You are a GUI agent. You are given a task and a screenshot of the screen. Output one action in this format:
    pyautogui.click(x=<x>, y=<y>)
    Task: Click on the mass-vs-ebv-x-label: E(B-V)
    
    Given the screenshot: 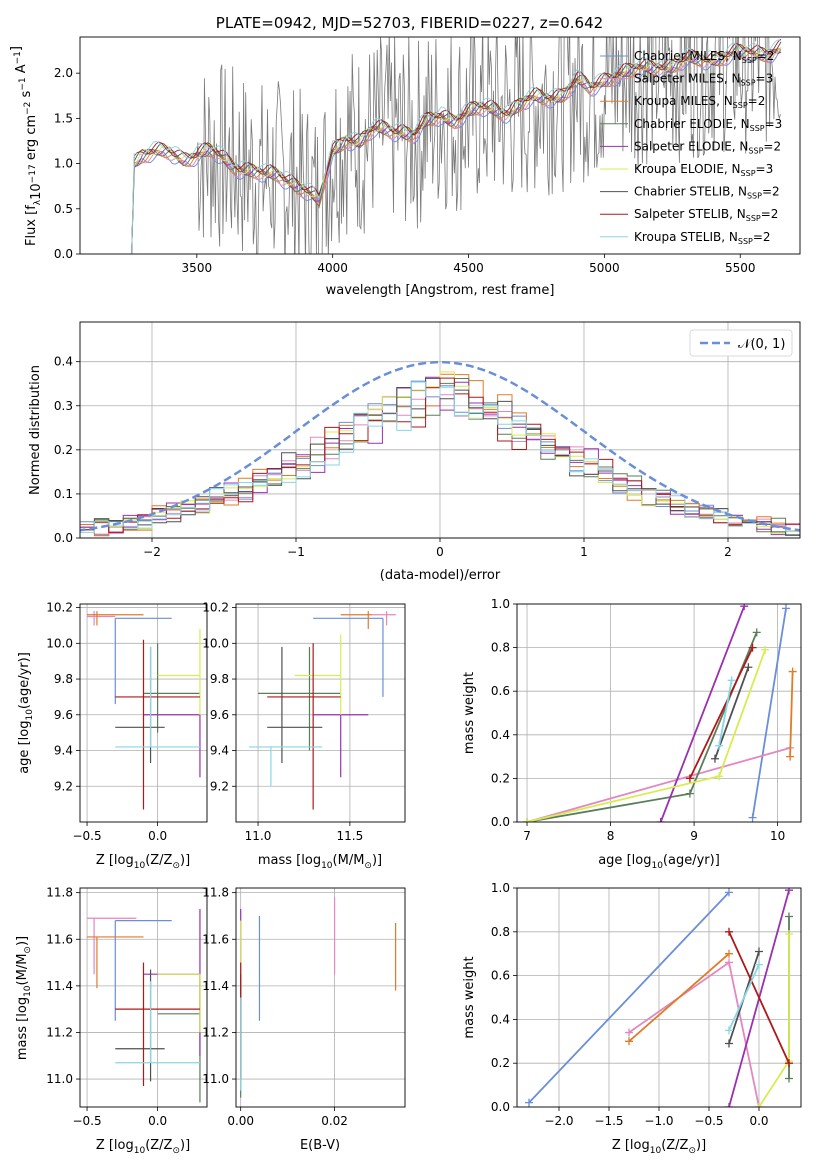 What is the action you would take?
    pyautogui.click(x=320, y=1145)
    